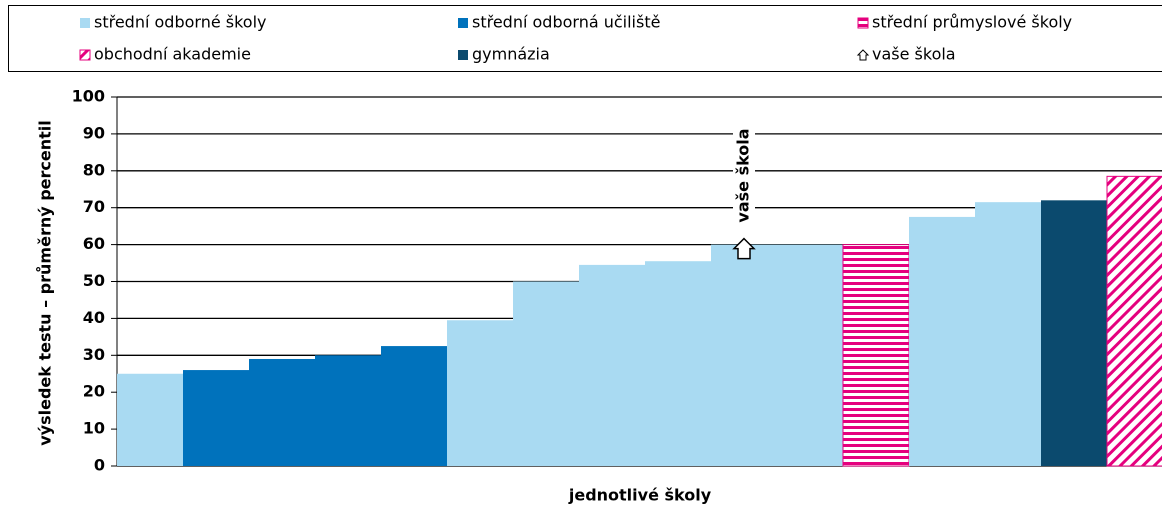  What do you see at coordinates (88, 96) in the screenshot?
I see `y-tick-label: 100` at bounding box center [88, 96].